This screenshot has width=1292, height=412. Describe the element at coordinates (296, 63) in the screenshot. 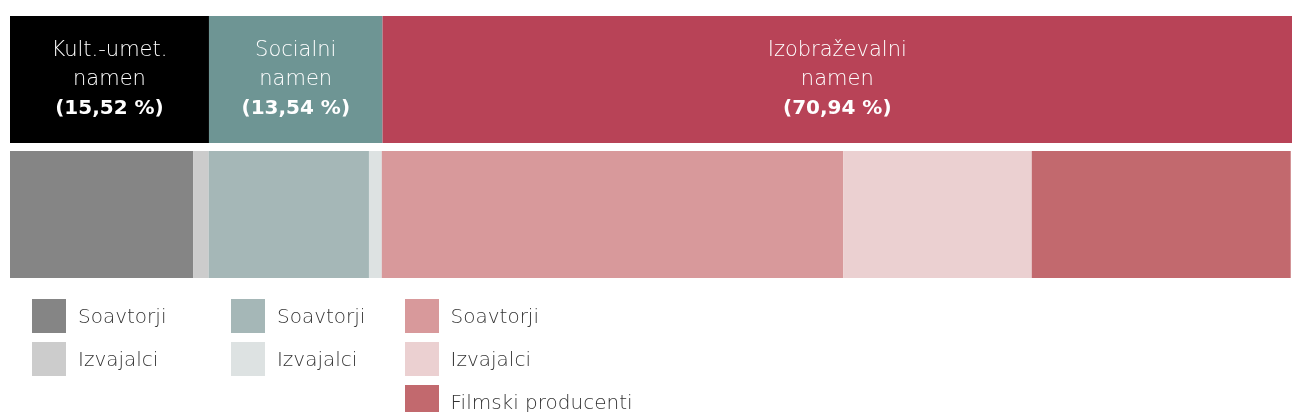

I see `series-label: Socialni namen` at that location.